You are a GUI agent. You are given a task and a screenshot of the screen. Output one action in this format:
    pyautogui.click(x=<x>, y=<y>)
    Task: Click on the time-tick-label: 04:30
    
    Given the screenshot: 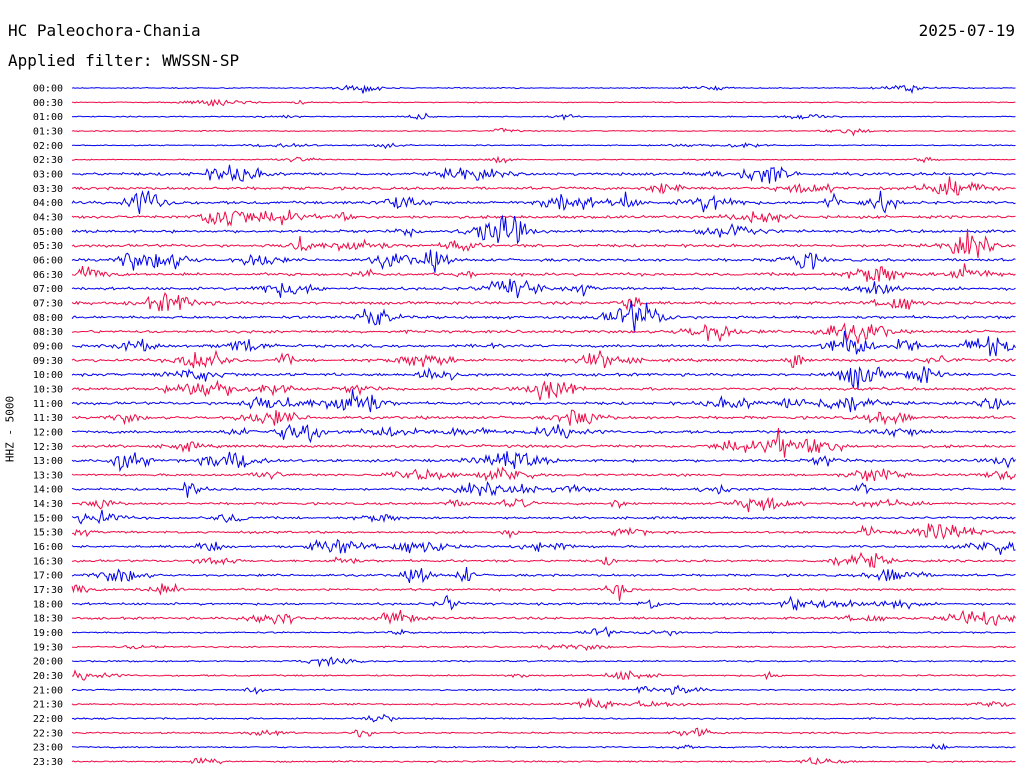 What is the action you would take?
    pyautogui.click(x=48, y=217)
    